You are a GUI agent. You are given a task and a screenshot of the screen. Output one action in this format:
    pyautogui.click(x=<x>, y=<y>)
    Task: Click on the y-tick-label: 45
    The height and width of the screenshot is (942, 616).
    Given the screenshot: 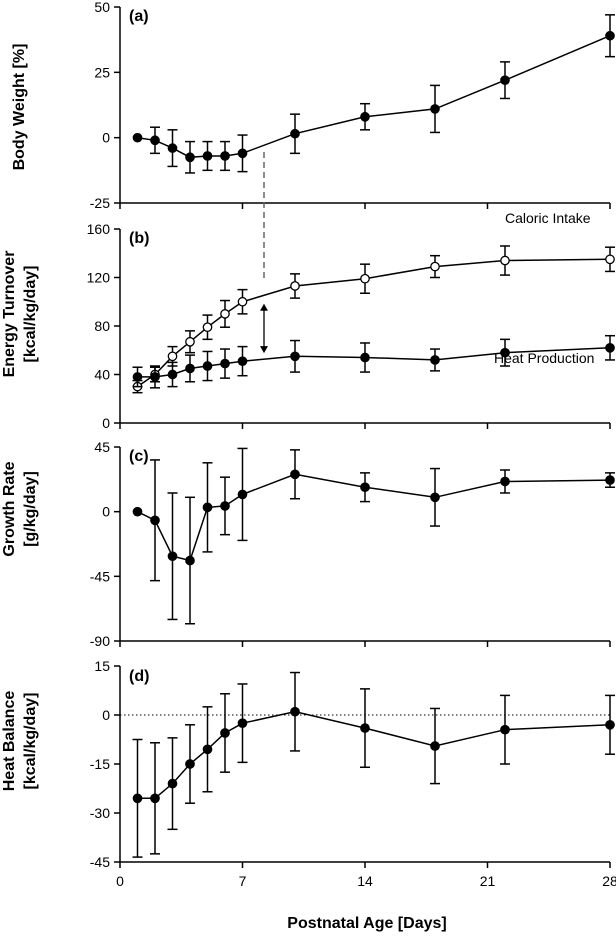 What is the action you would take?
    pyautogui.click(x=102, y=447)
    